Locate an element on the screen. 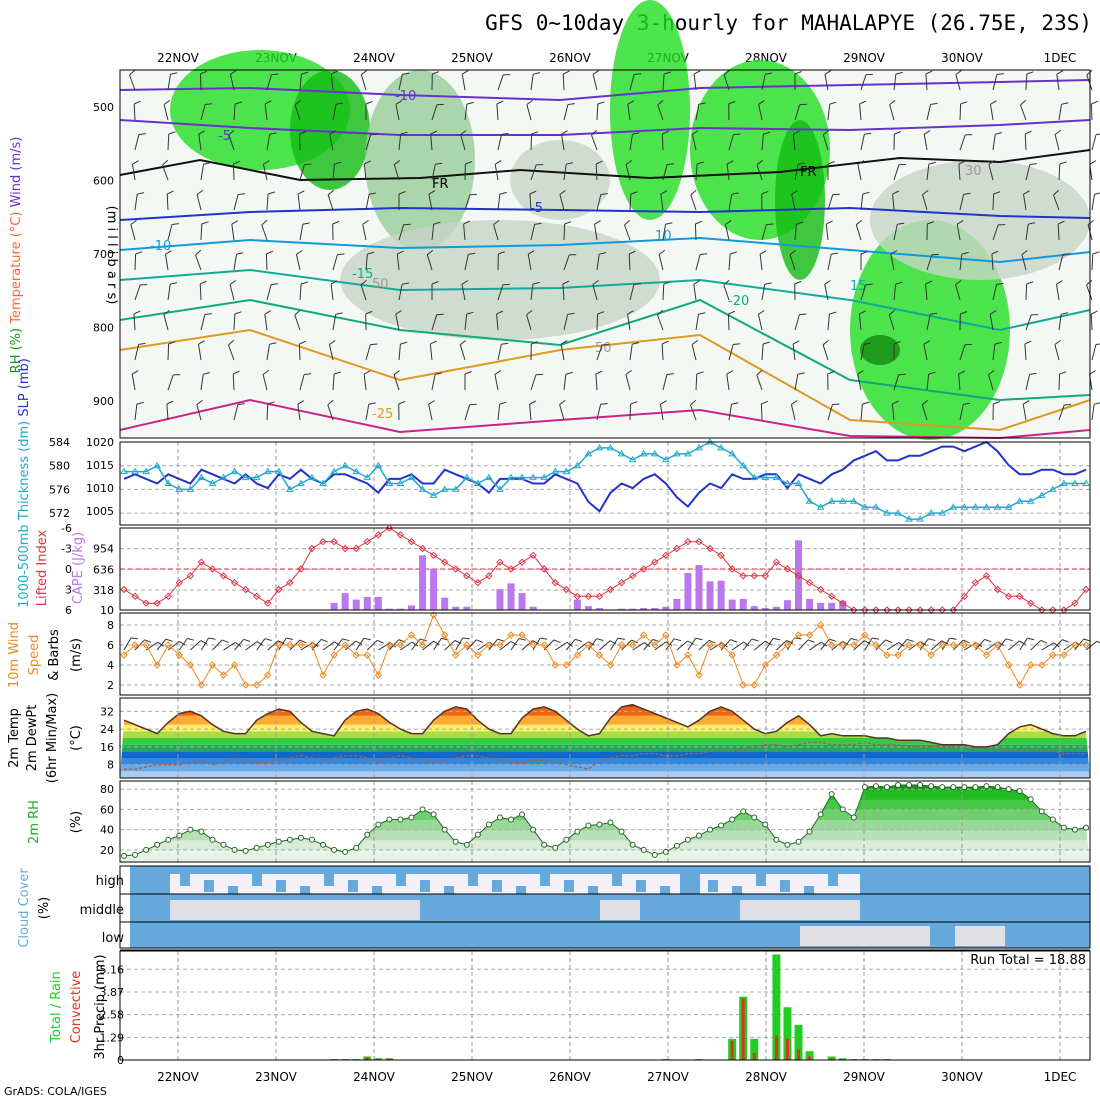 The height and width of the screenshot is (1100, 1100). rh-band is located at coordinates (605, 814).